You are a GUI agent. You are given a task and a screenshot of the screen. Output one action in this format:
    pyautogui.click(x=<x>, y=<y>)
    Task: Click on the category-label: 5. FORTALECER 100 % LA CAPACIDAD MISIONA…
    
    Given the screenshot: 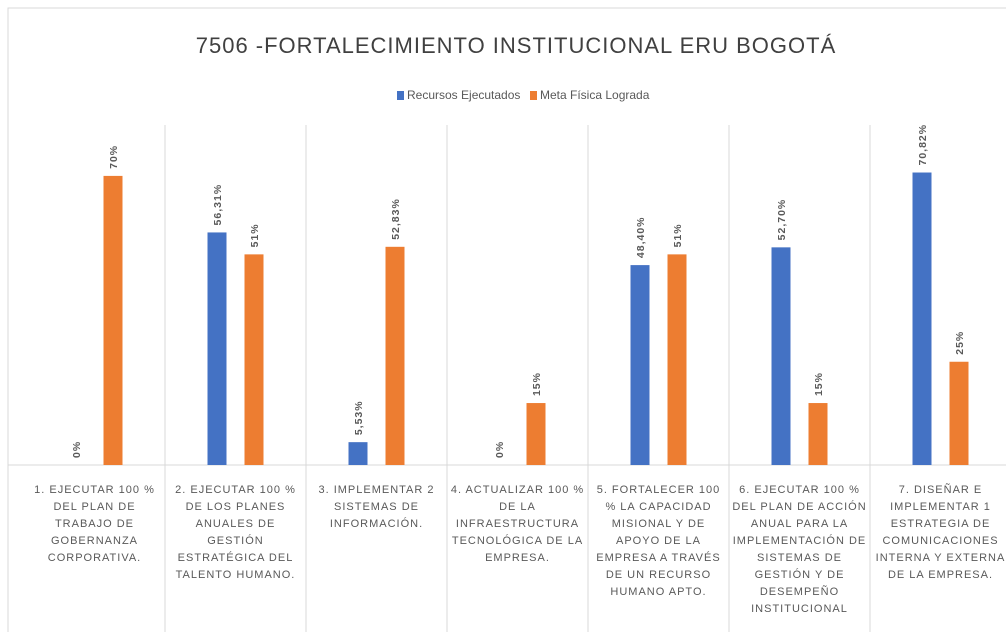 What is the action you would take?
    pyautogui.click(x=658, y=541)
    